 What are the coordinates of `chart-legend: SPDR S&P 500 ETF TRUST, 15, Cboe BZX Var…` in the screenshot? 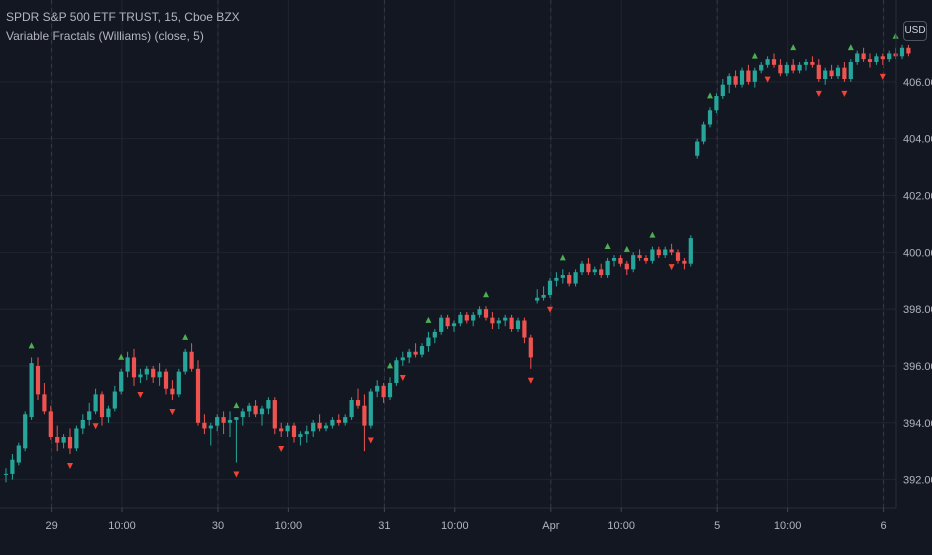 It's located at (123, 27).